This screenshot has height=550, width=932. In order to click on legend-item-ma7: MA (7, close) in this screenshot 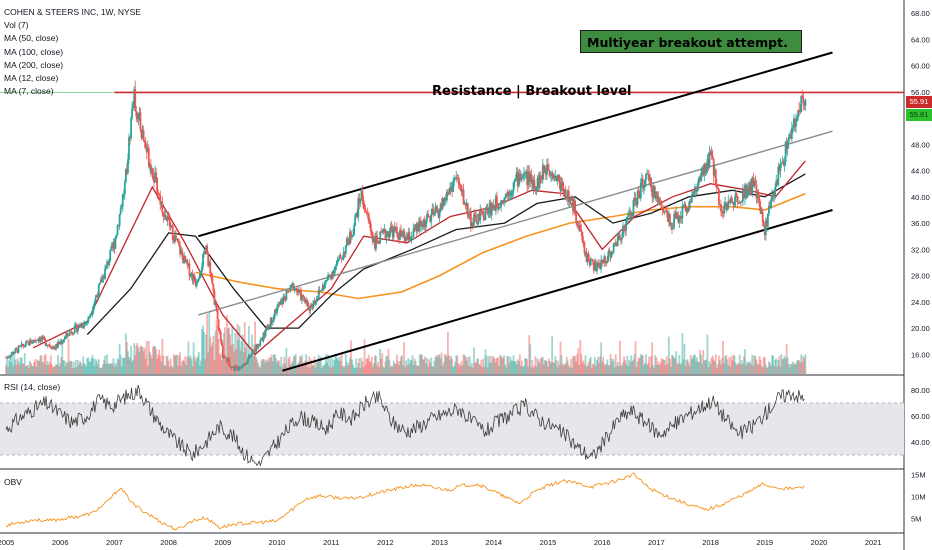, I will do `click(29, 91)`.